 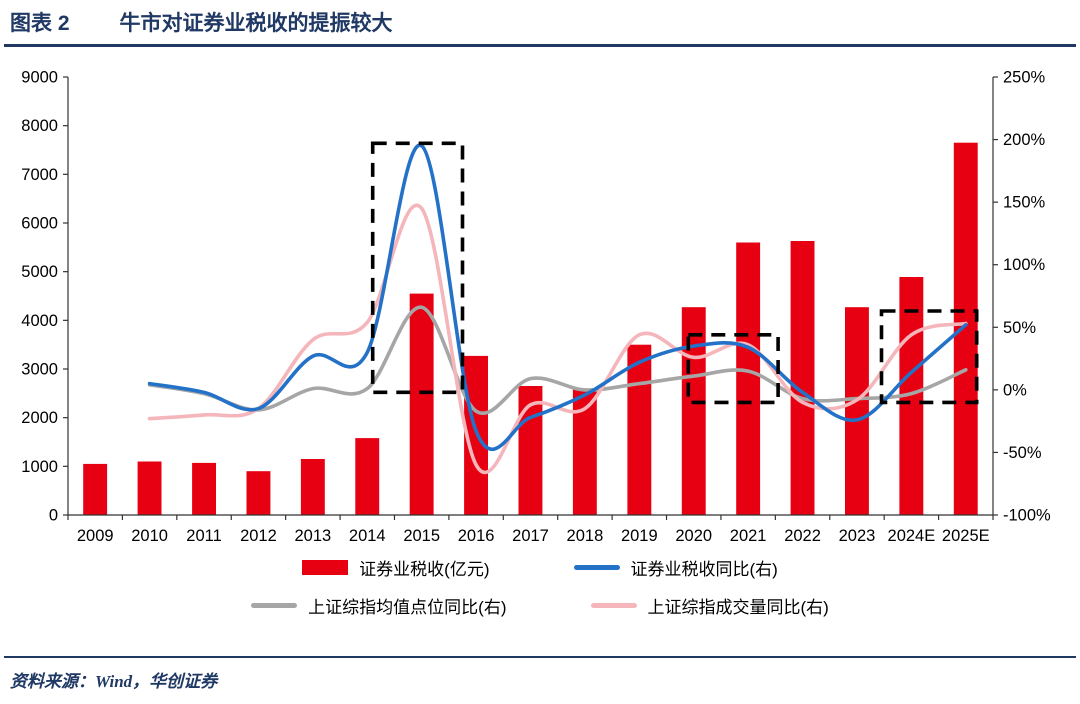 I want to click on x-tick-label: 2009, so click(x=95, y=536).